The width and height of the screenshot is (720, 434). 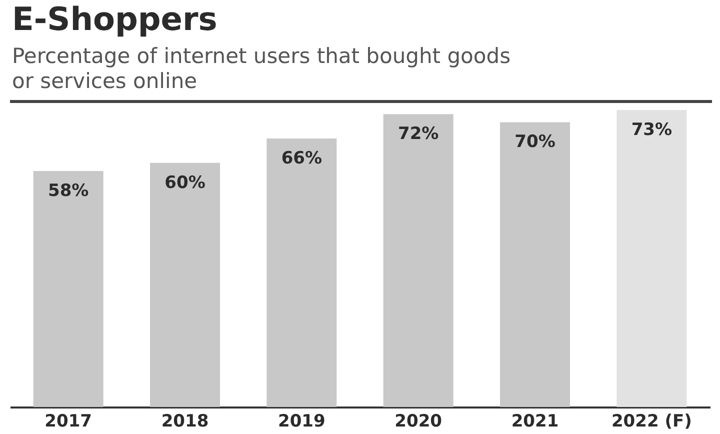 I want to click on x-tick-label: 2017, so click(x=68, y=422).